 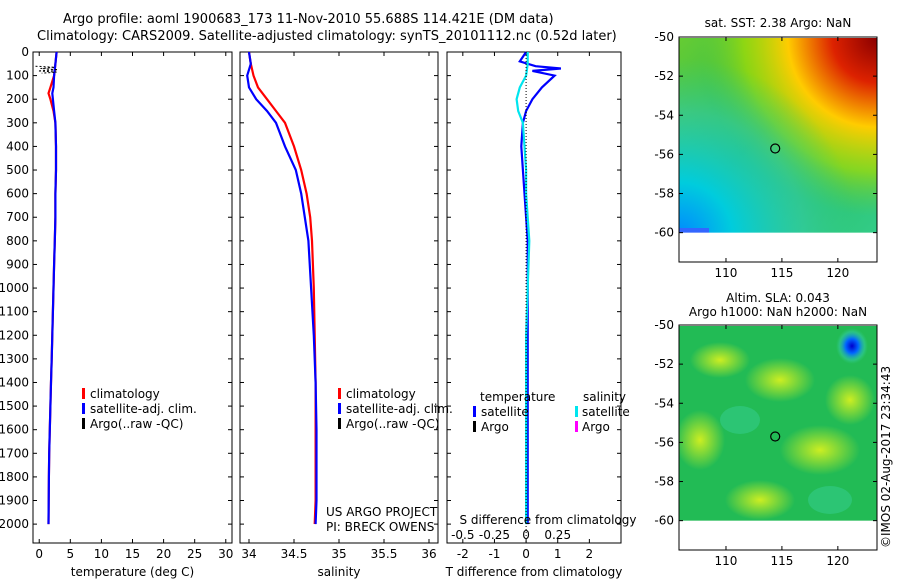 I want to click on sla-map-field, so click(x=778, y=425).